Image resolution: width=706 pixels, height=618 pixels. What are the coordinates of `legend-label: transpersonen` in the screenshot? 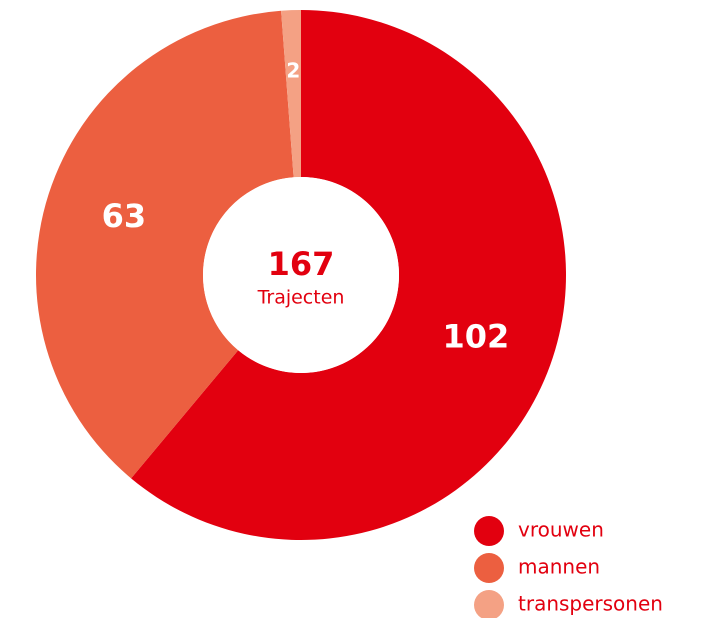 It's located at (590, 604).